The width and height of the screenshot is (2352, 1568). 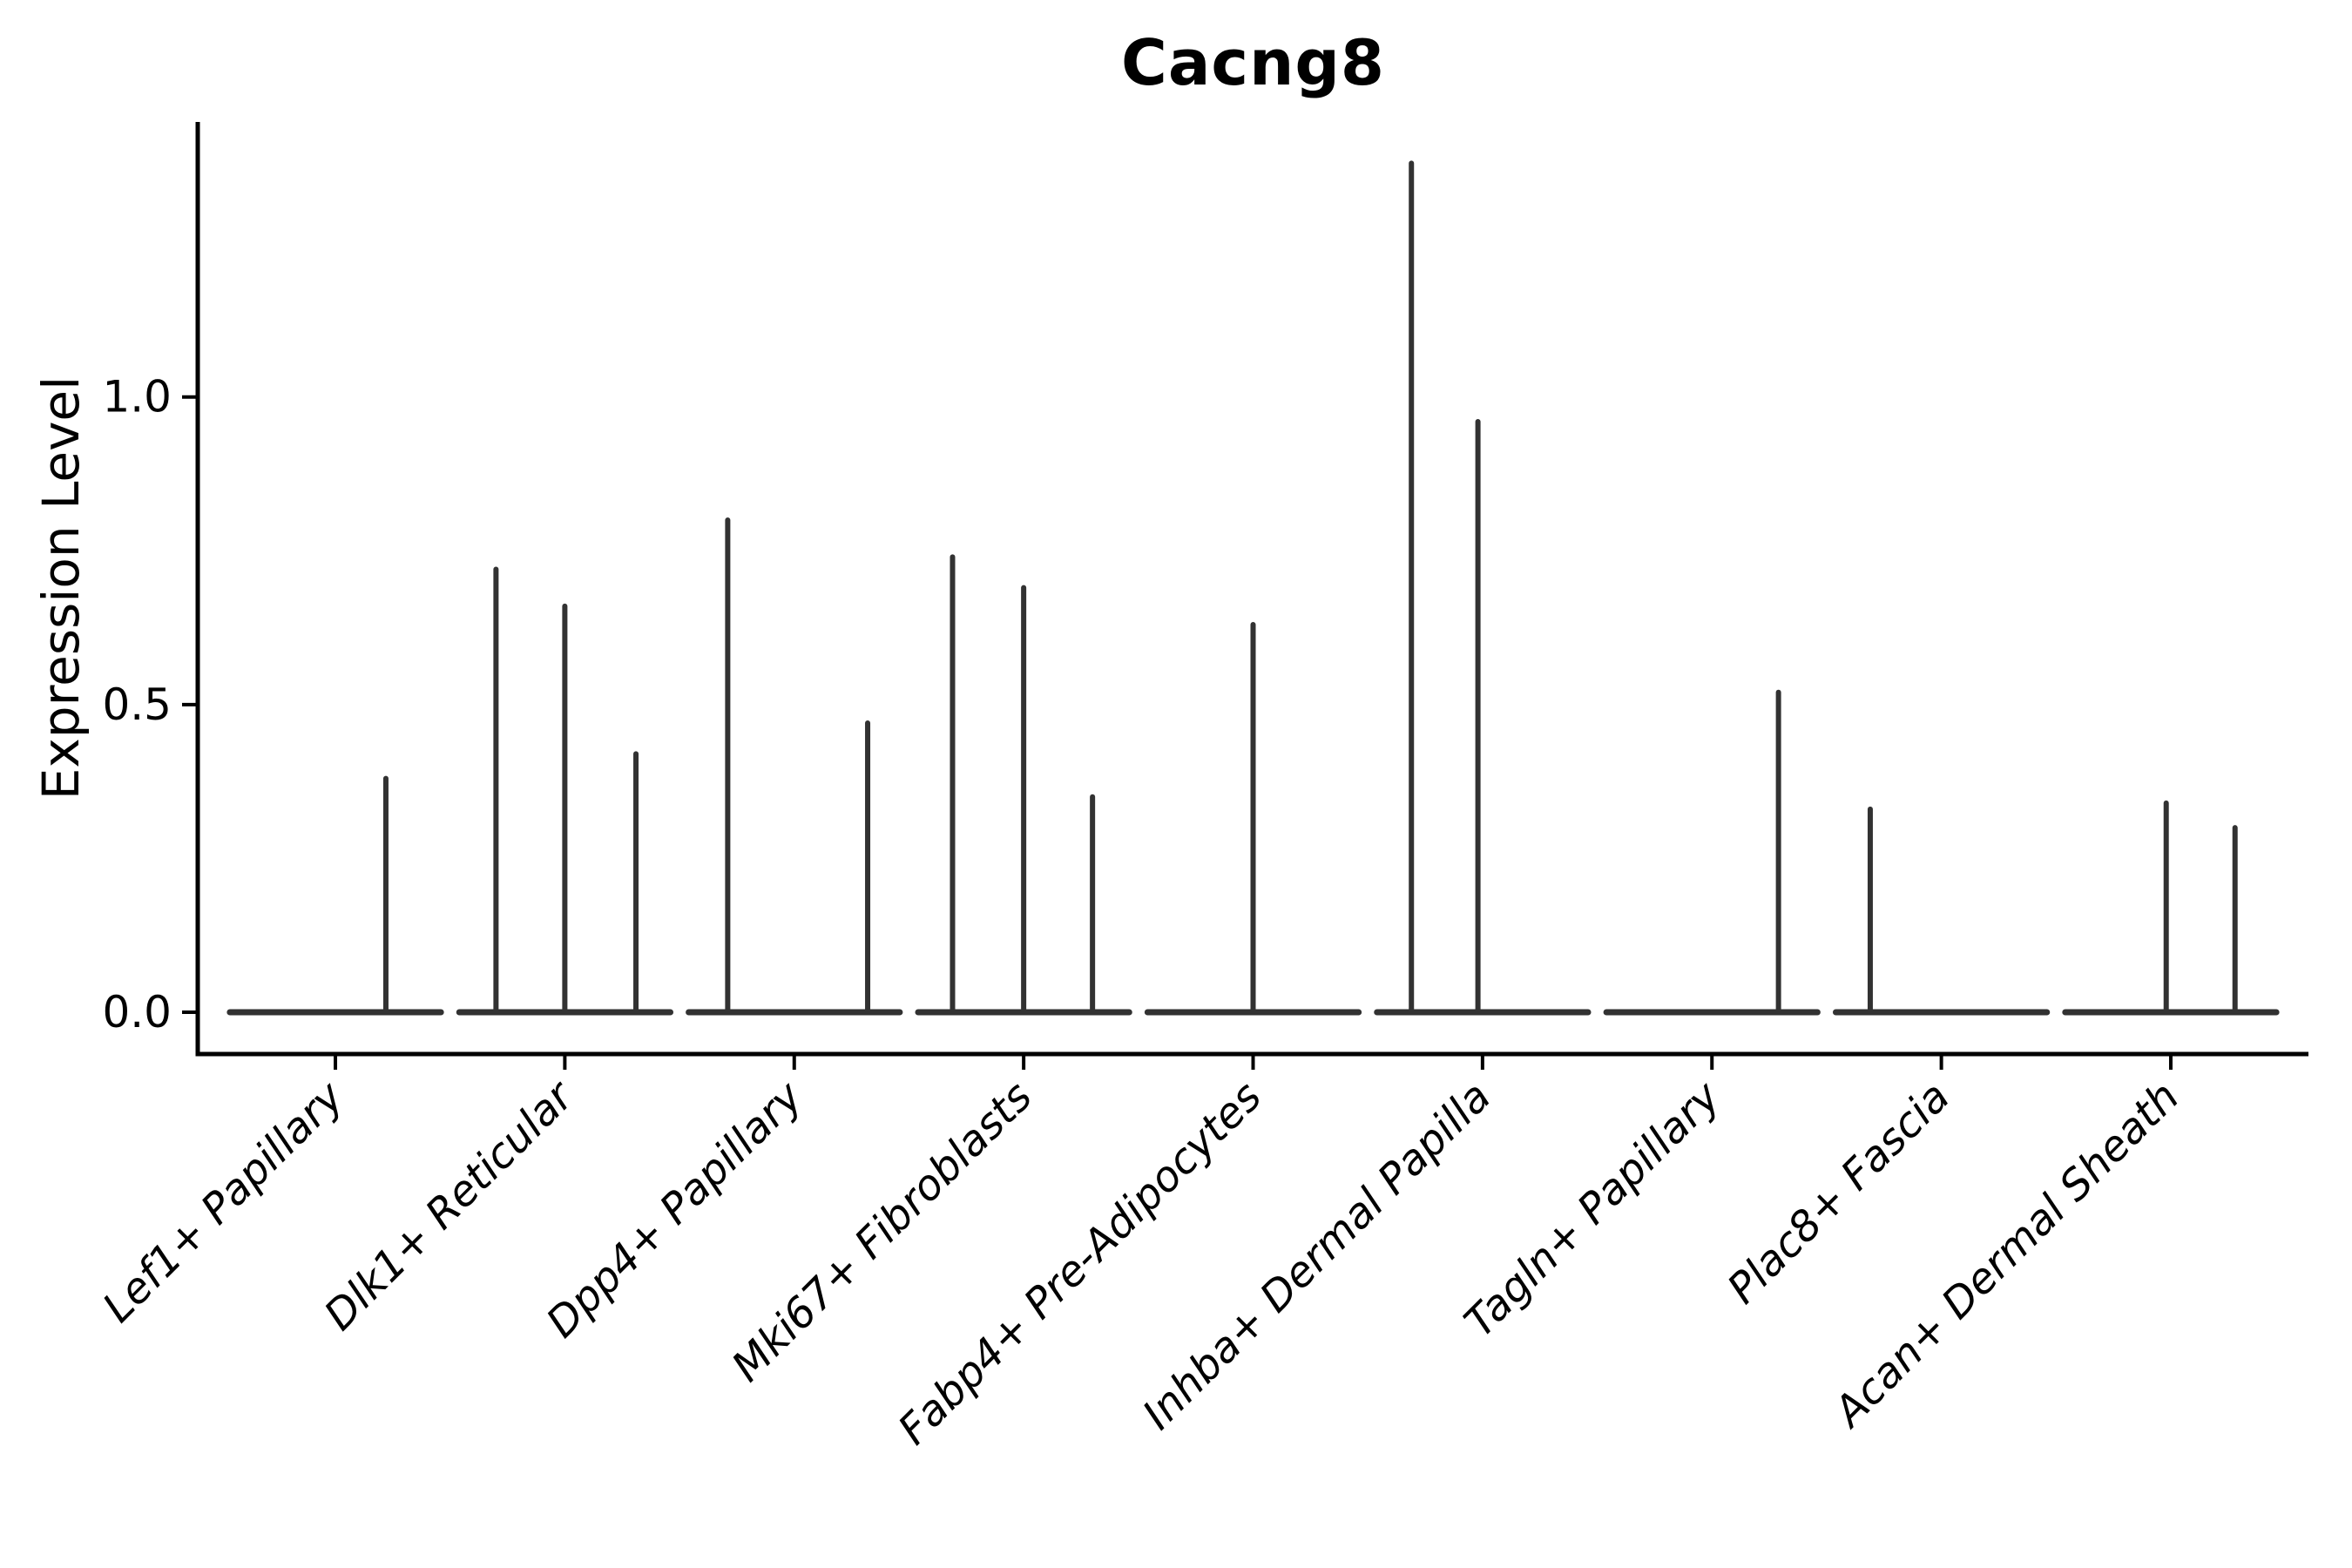 I want to click on x-tick-label: Tagln+ Papillary, so click(x=1592, y=1209).